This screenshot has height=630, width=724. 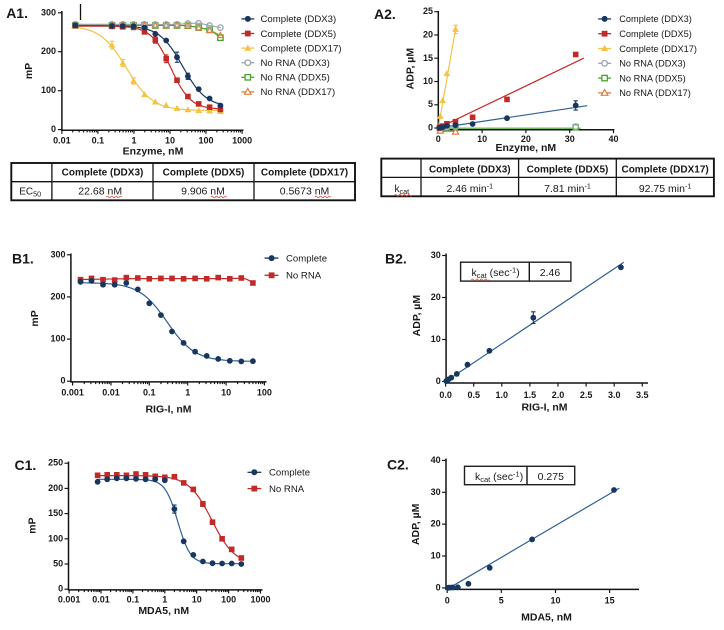 What do you see at coordinates (398, 465) in the screenshot?
I see `svg-text: C2.` at bounding box center [398, 465].